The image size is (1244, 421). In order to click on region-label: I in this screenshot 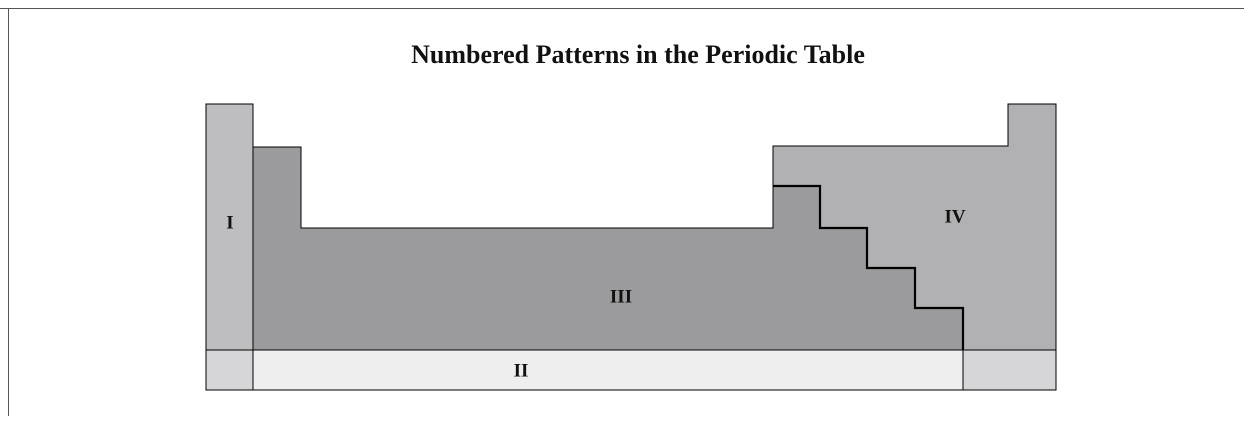, I will do `click(229, 222)`.